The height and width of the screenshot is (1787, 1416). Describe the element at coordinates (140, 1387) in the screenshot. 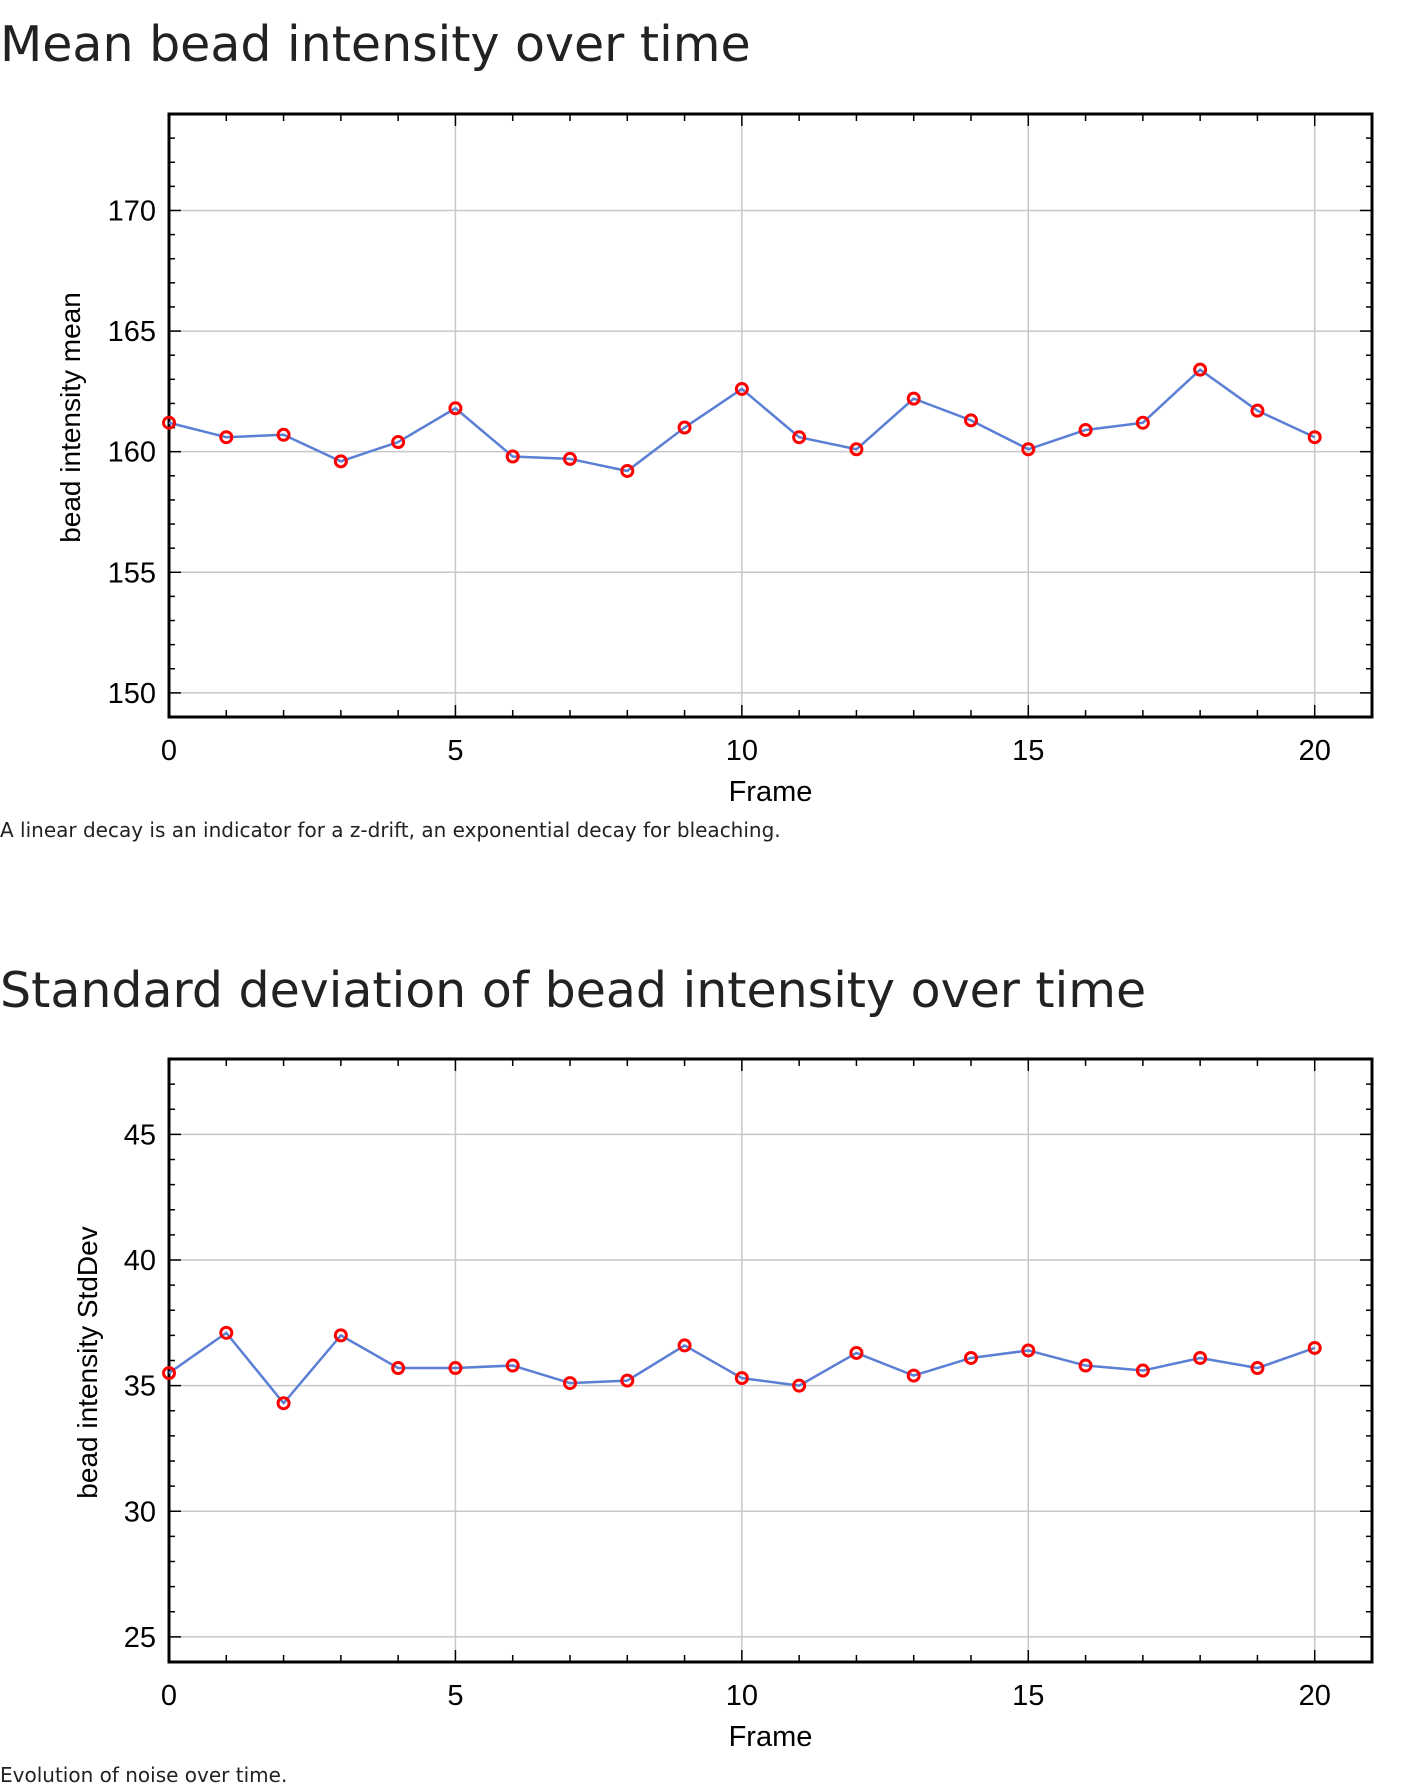

I see `y-tick-label: 35` at that location.